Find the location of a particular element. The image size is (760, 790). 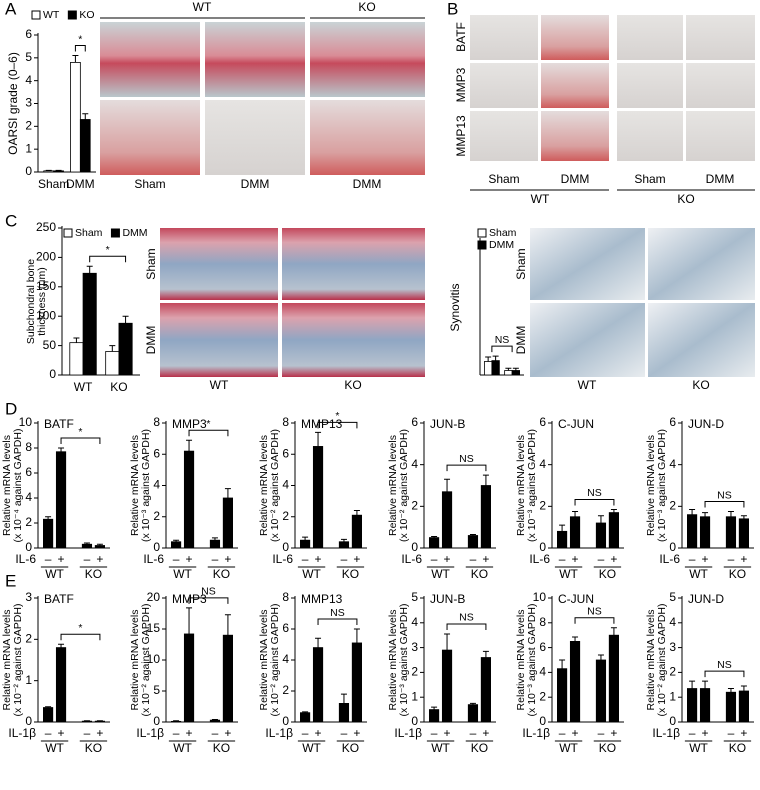

legend-swatch is located at coordinates (115, 233).